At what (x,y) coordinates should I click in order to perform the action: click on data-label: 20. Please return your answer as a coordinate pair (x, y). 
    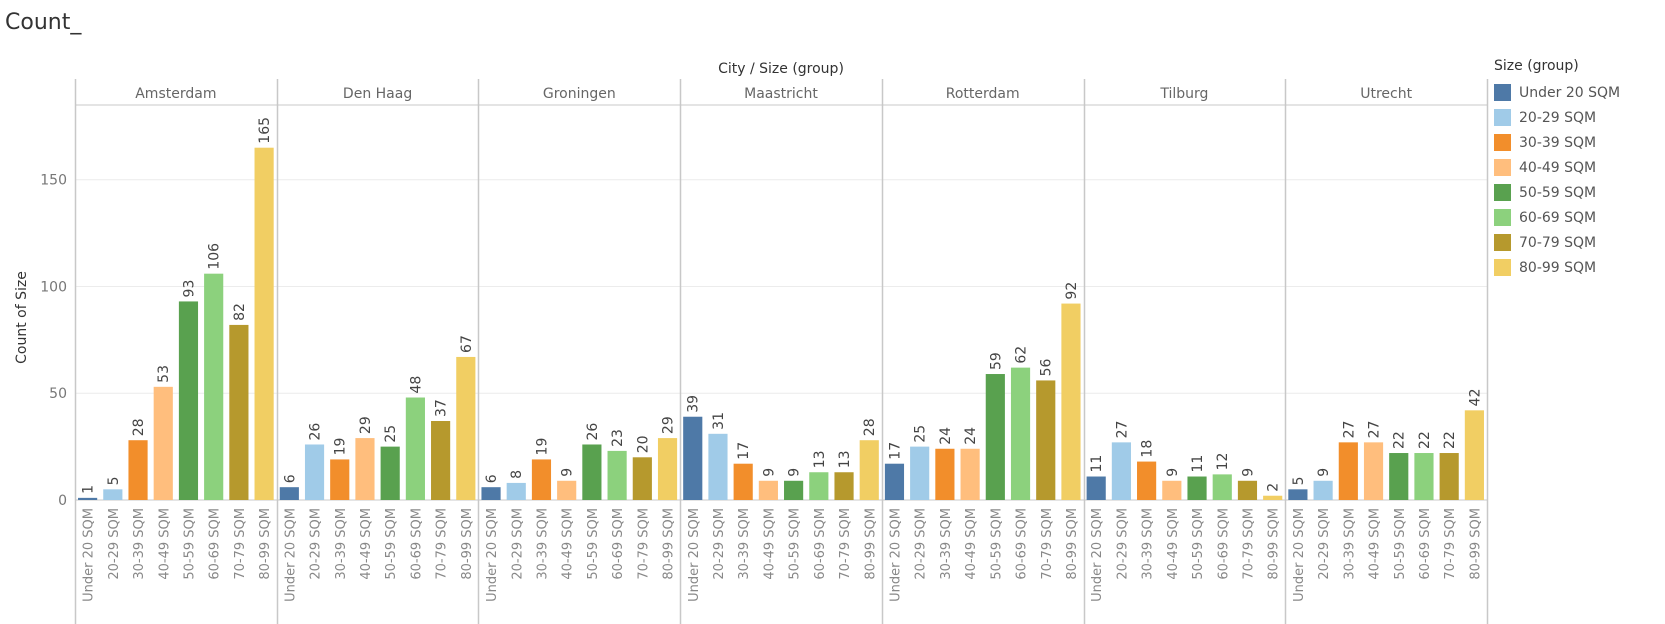
    Looking at the image, I should click on (643, 444).